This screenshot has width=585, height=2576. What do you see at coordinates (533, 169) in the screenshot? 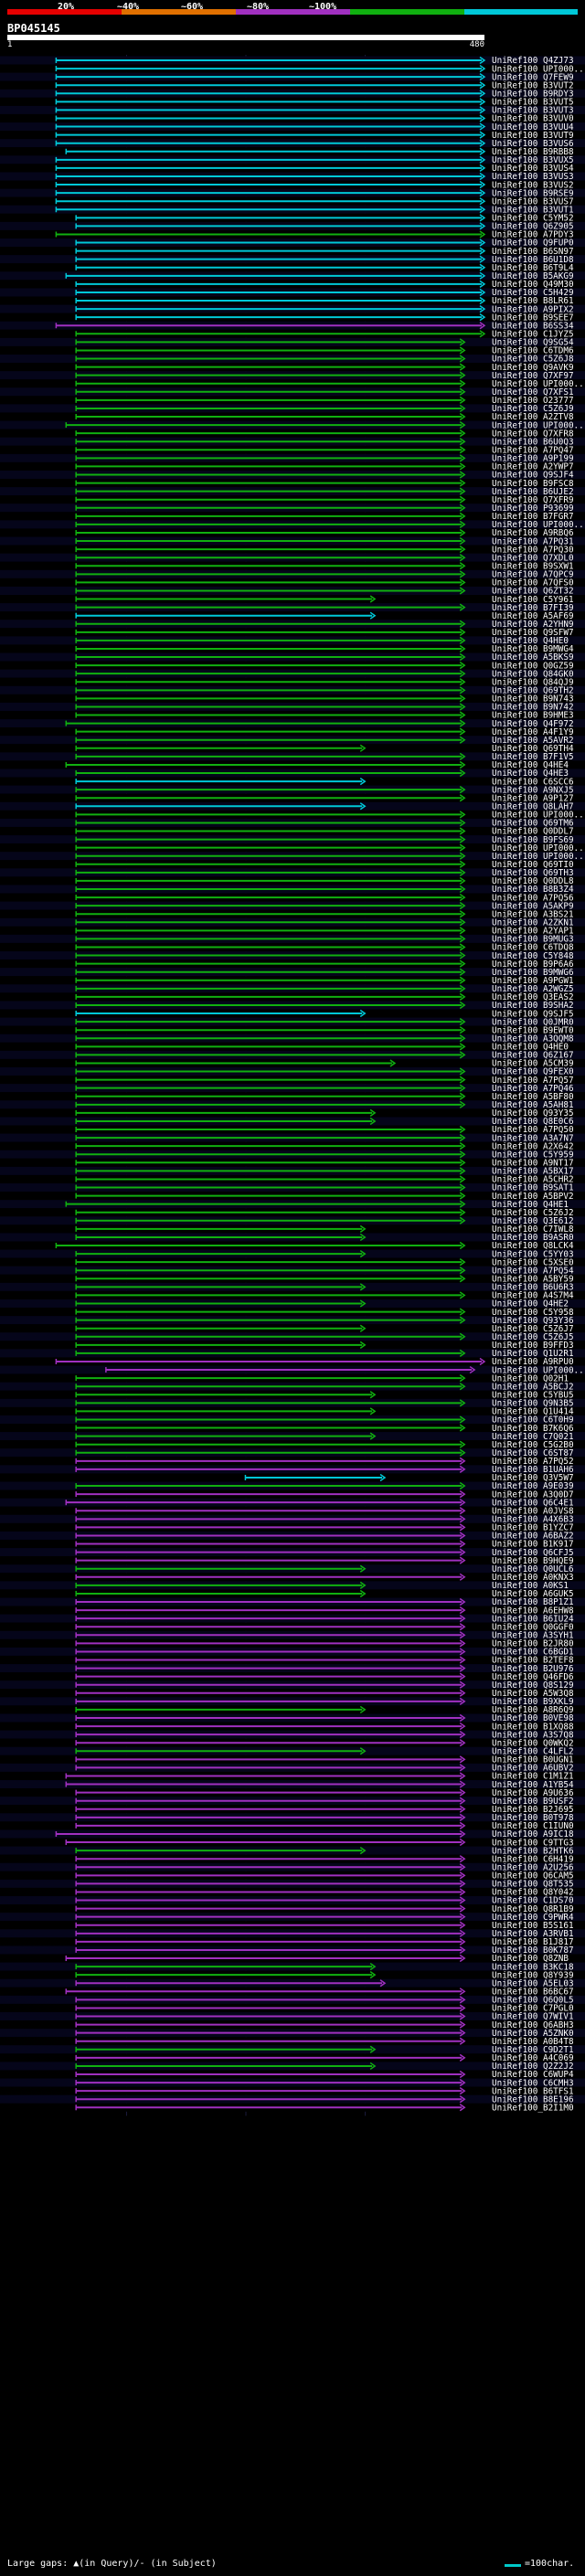
I see `hit-label: UniRef100_B3VUS4` at bounding box center [533, 169].